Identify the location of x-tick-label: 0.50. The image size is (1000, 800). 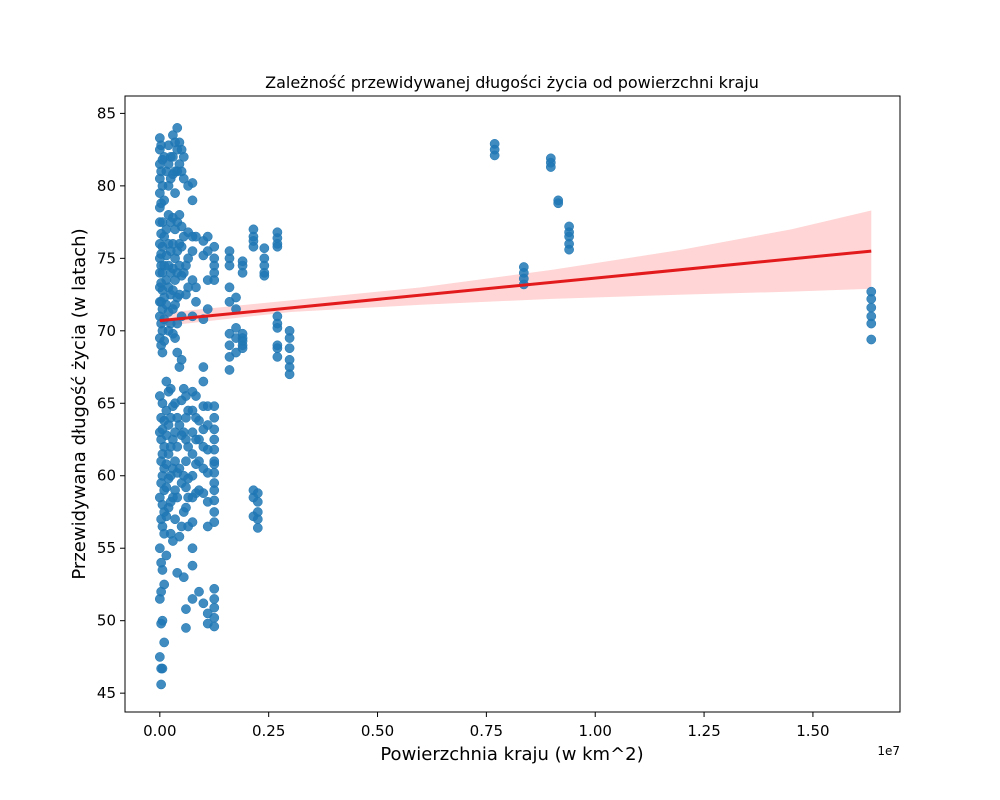
(377, 731).